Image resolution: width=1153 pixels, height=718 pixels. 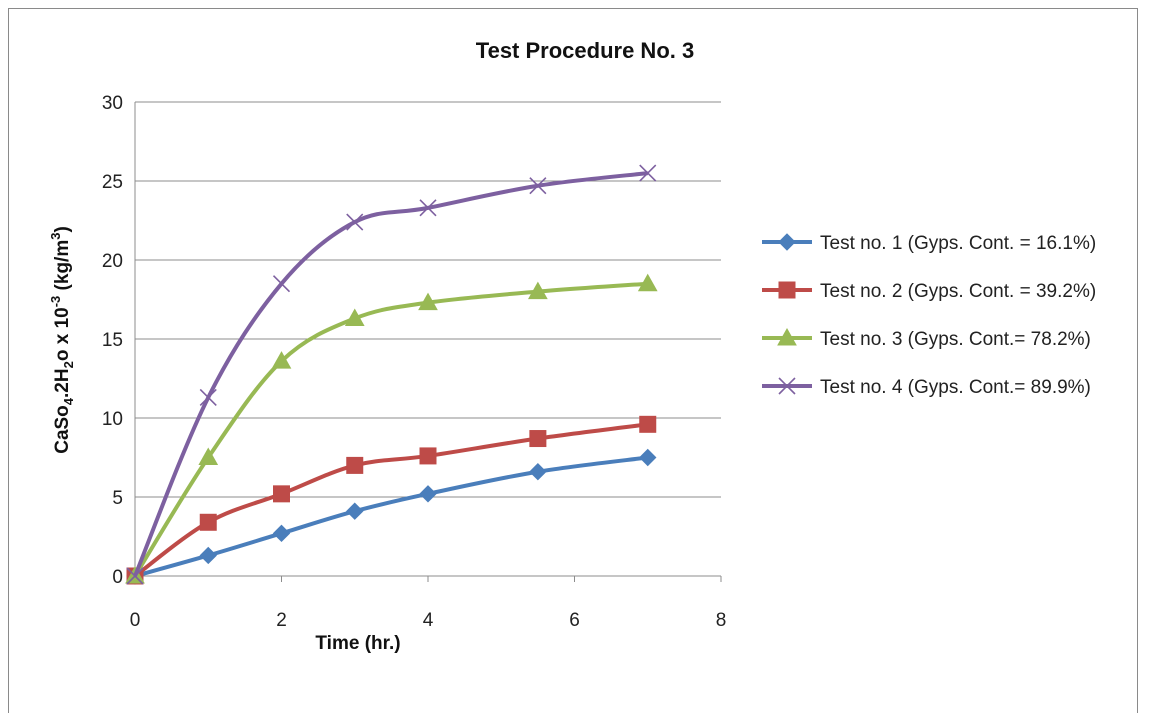 I want to click on x-tick-label-2: 2, so click(x=281, y=620).